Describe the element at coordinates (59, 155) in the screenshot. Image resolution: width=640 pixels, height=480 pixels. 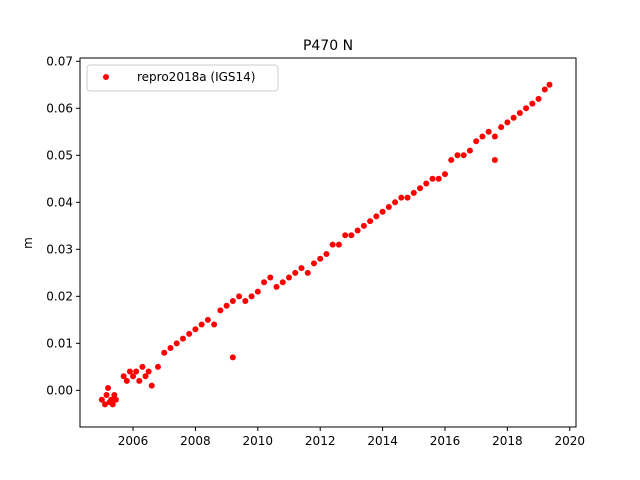
I see `y-tick-label: 0.05` at that location.